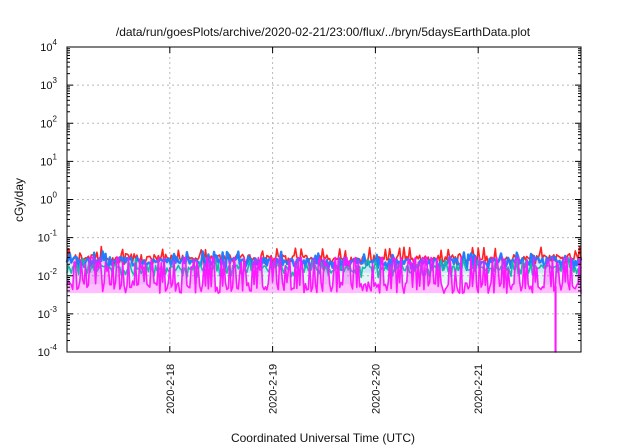 Image resolution: width=640 pixels, height=448 pixels. I want to click on y-tick-label: 10³, so click(48, 84).